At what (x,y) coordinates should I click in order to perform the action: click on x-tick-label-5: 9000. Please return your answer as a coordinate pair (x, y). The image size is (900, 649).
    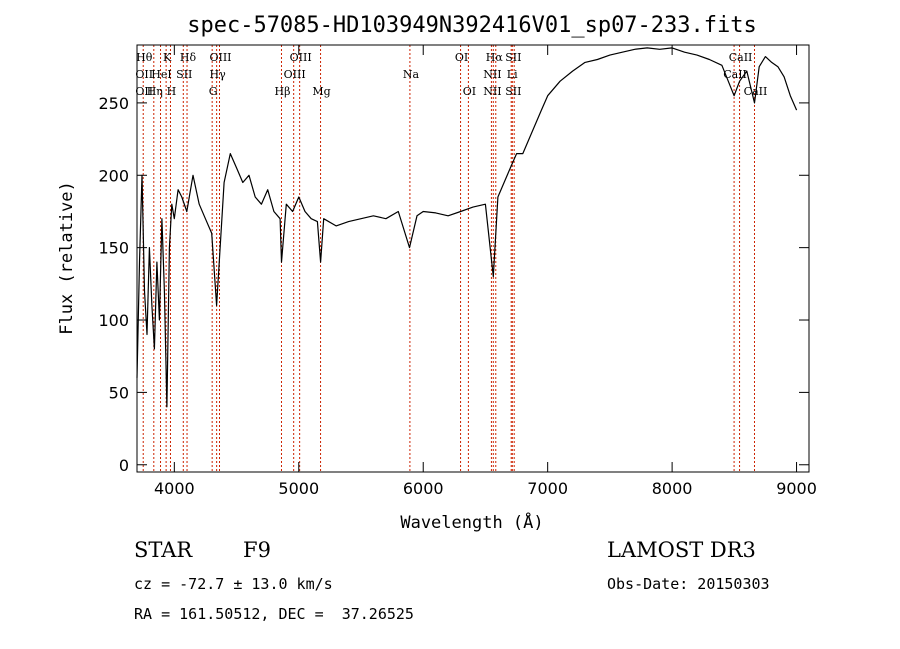
    Looking at the image, I should click on (796, 488).